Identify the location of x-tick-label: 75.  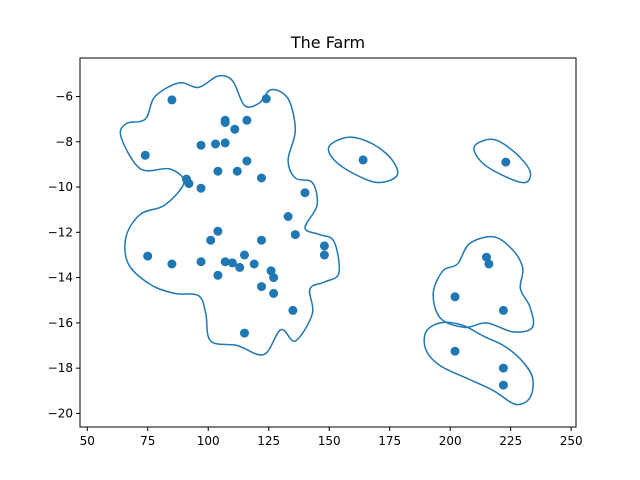
(147, 441).